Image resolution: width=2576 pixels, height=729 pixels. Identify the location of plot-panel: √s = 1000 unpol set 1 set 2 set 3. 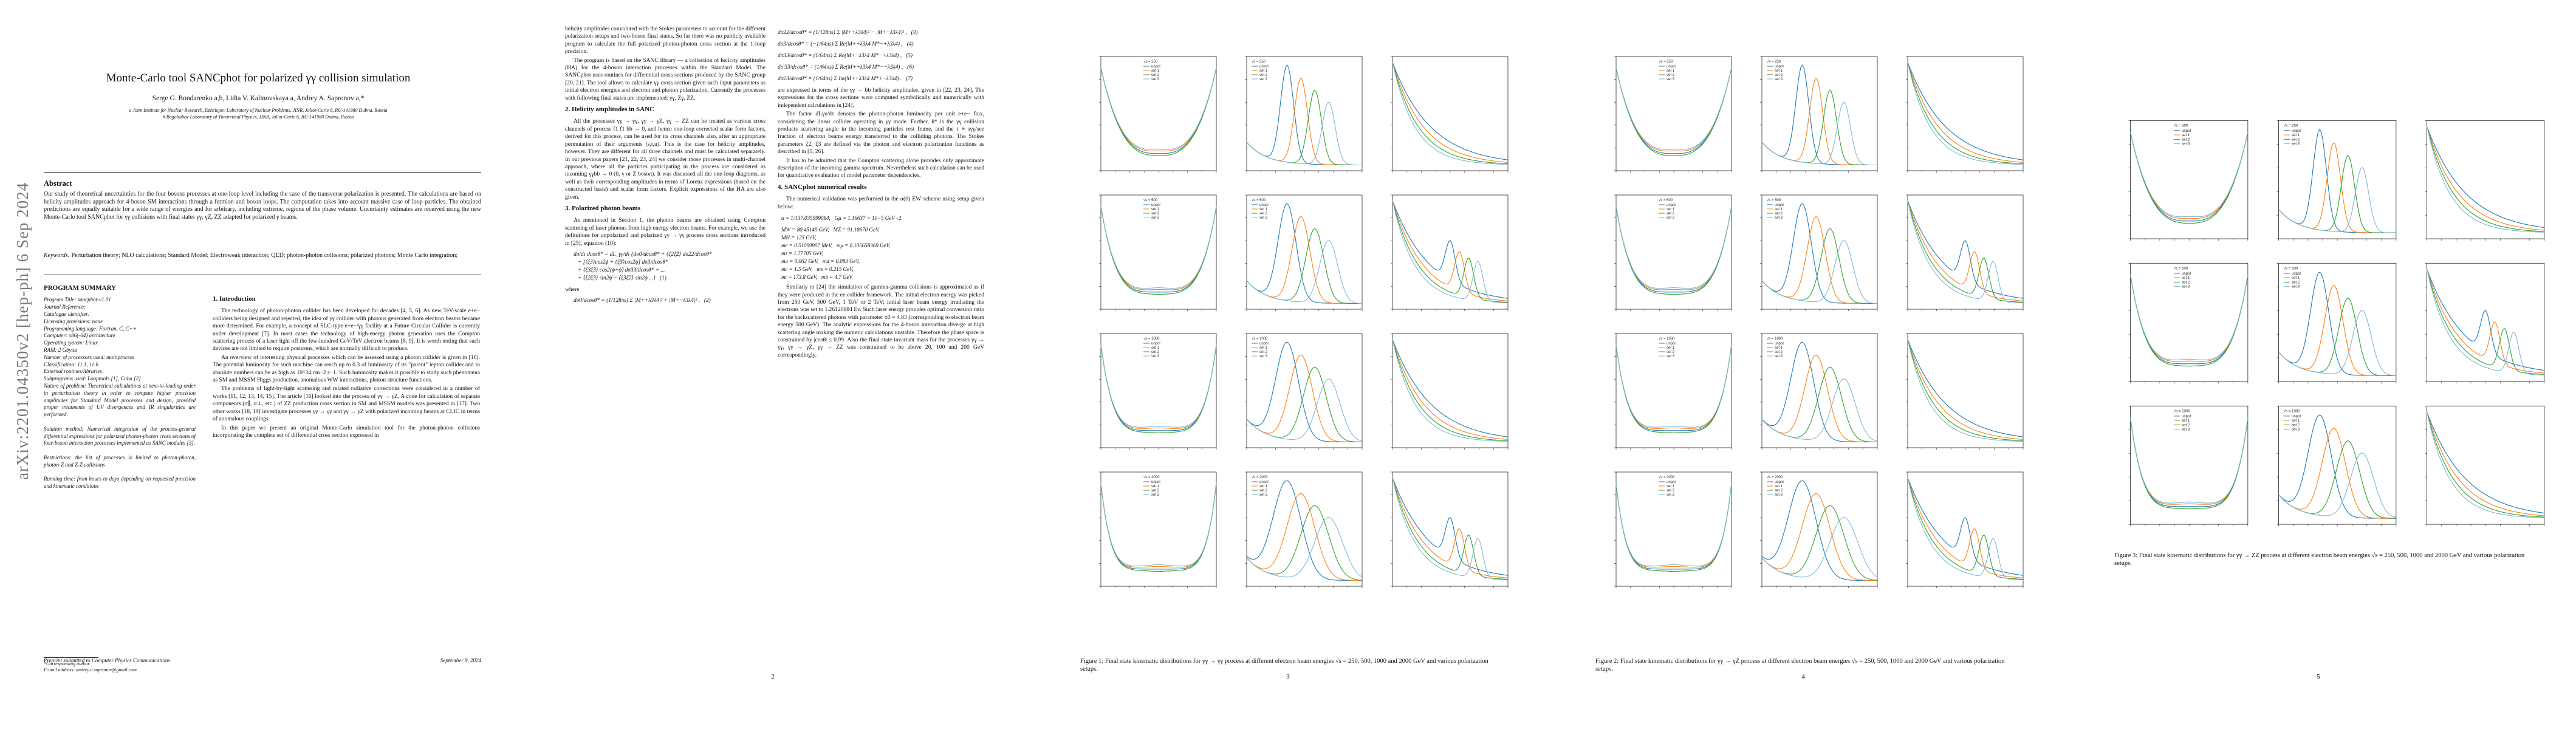
(1296, 397).